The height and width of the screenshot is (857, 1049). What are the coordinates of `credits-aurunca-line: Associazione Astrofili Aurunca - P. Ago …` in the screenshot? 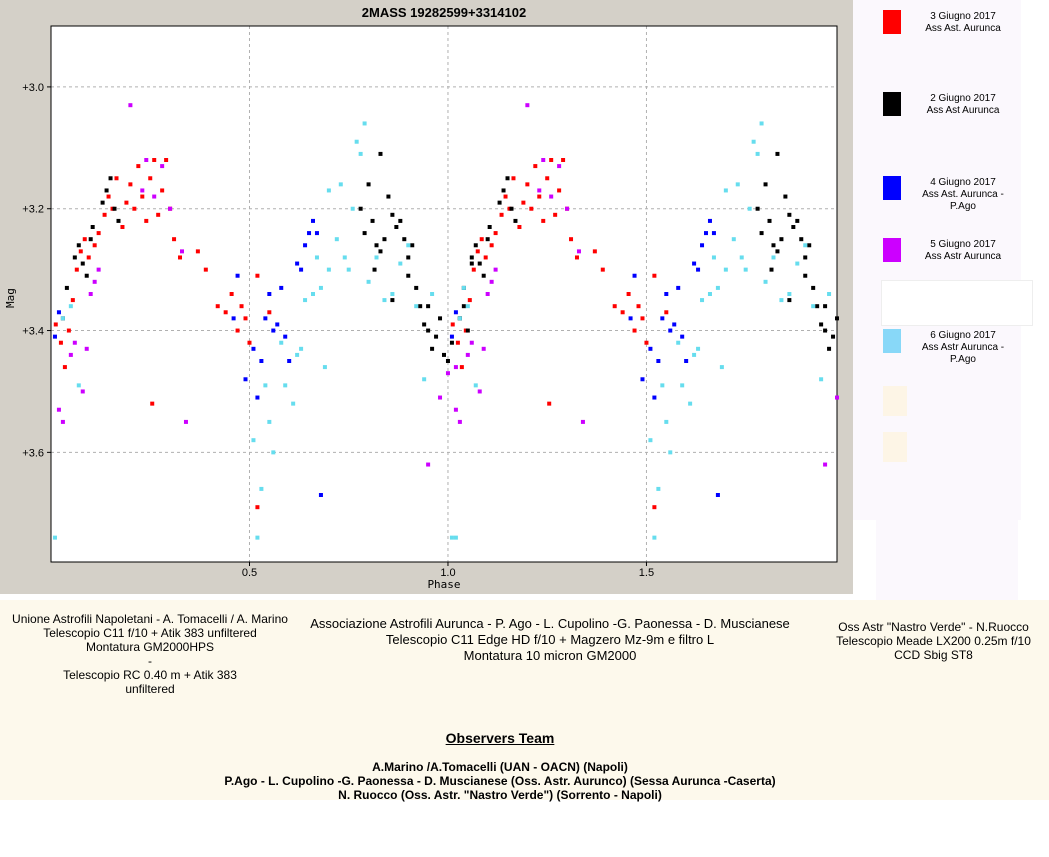 It's located at (550, 623).